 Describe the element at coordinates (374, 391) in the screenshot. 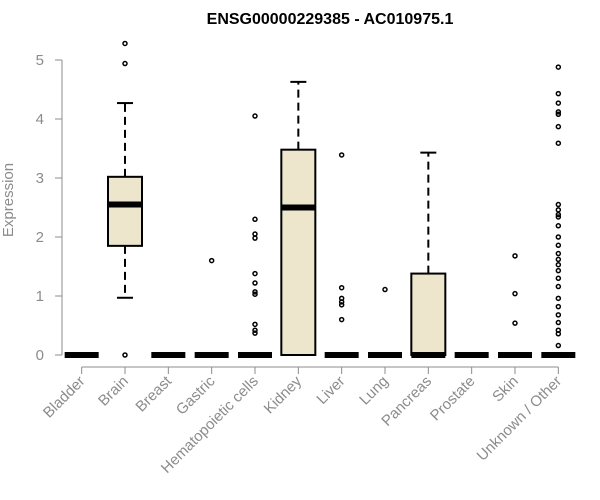

I see `x-tick-label: Lung` at that location.